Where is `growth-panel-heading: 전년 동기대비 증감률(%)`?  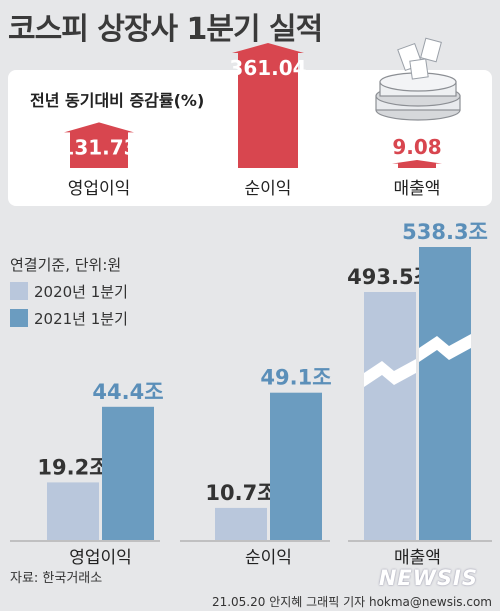 growth-panel-heading: 전년 동기대비 증감률(%) is located at coordinates (117, 100).